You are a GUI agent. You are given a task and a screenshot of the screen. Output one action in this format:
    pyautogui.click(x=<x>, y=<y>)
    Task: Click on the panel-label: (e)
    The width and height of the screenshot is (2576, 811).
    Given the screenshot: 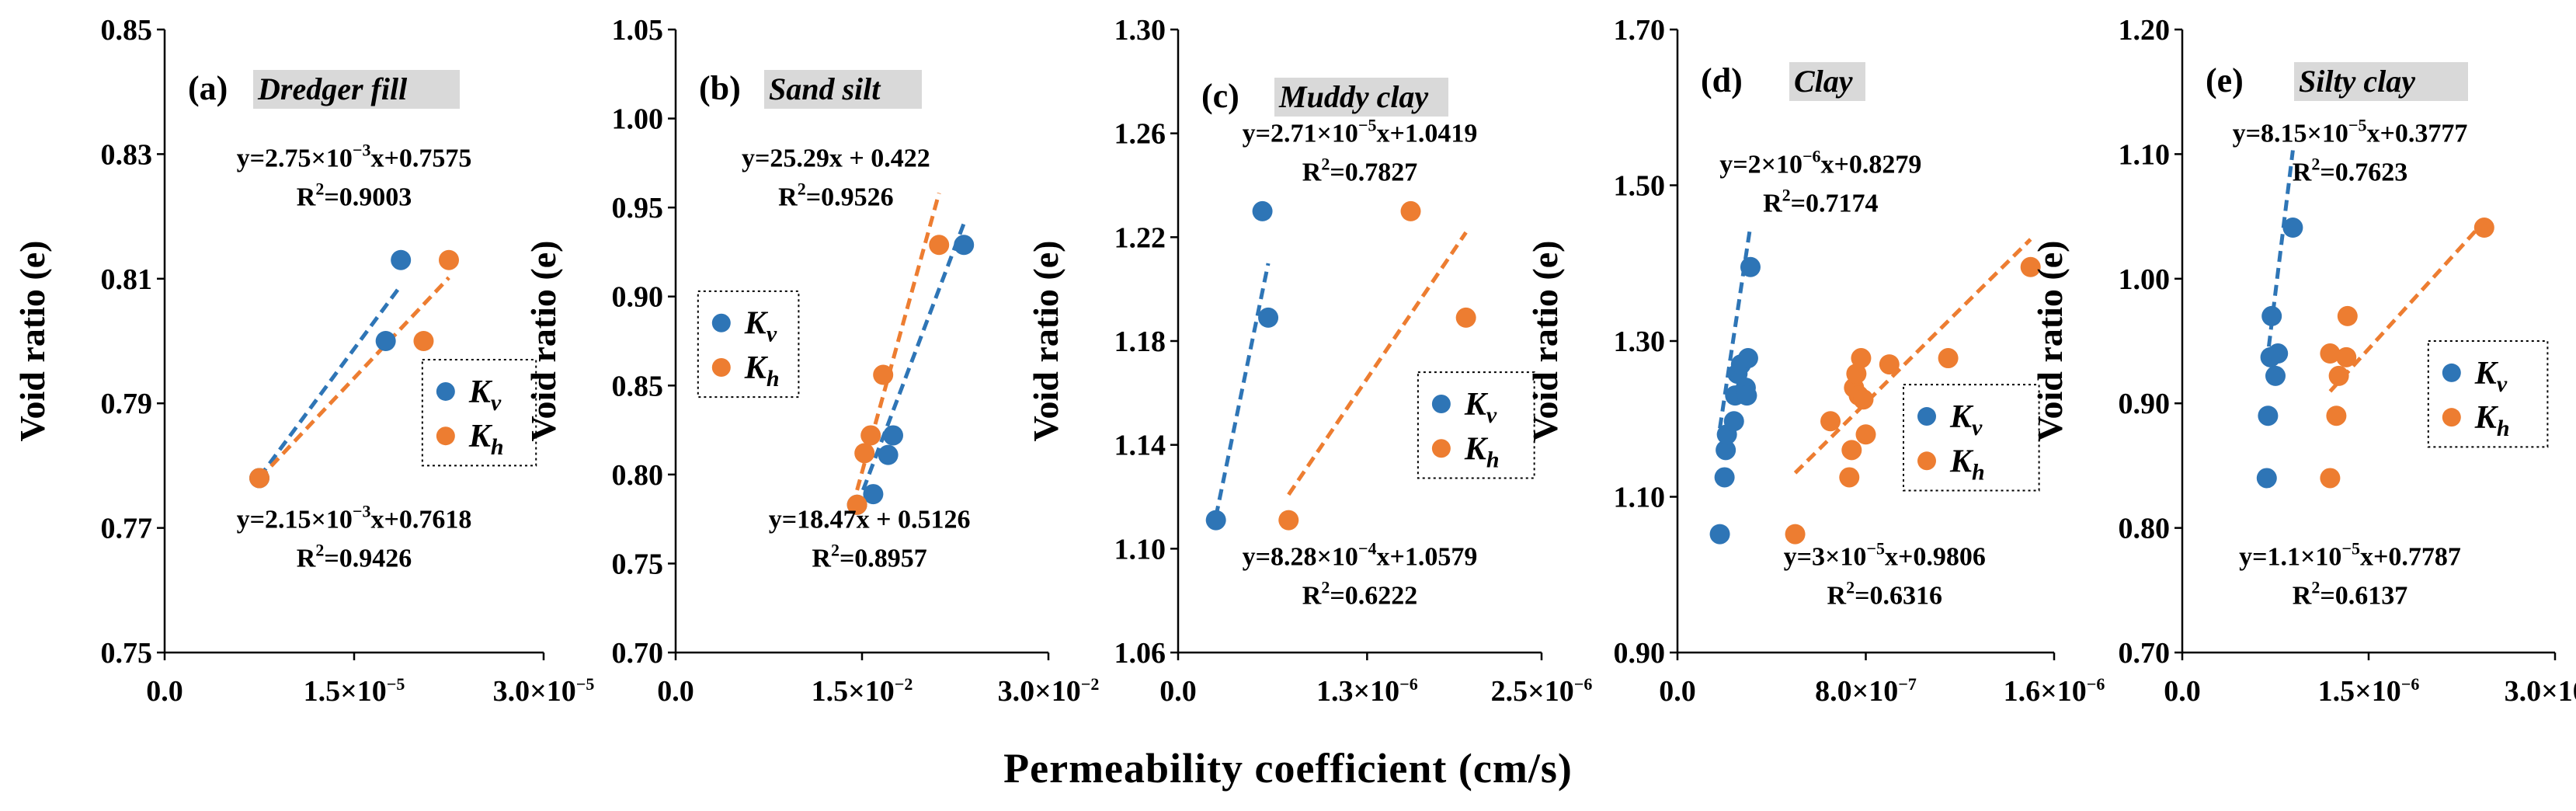 What is the action you would take?
    pyautogui.click(x=2225, y=80)
    